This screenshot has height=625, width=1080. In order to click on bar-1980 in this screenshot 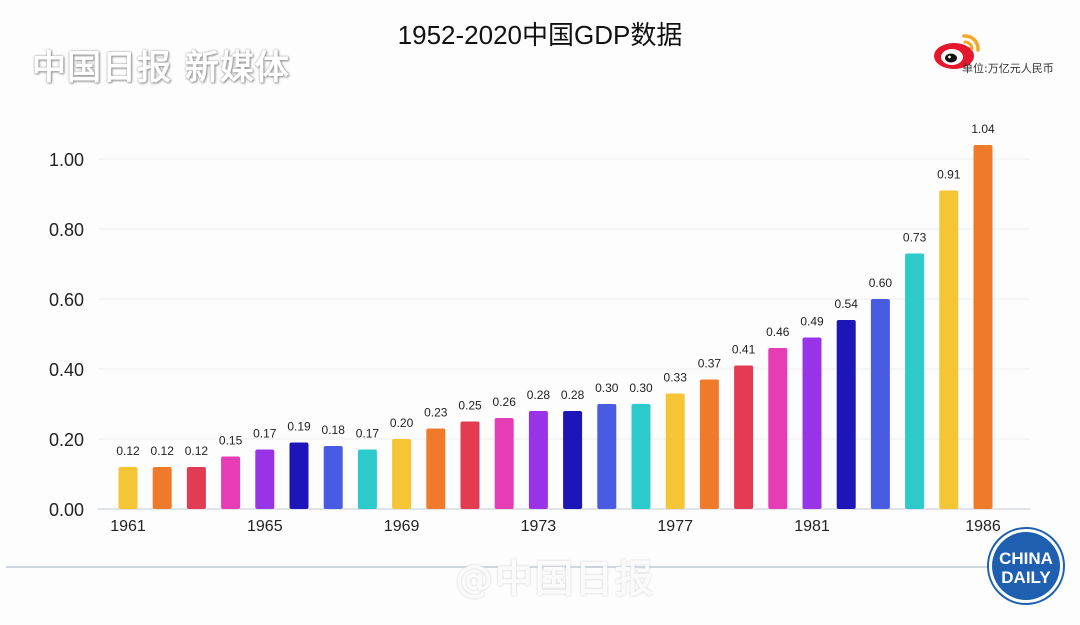, I will do `click(778, 428)`.